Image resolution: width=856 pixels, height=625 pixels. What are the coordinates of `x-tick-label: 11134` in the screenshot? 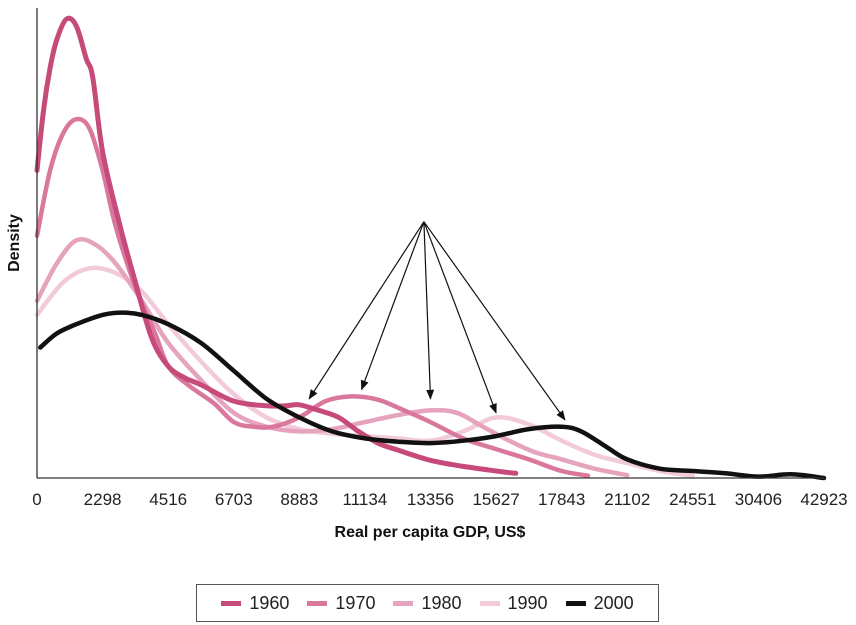 It's located at (365, 499).